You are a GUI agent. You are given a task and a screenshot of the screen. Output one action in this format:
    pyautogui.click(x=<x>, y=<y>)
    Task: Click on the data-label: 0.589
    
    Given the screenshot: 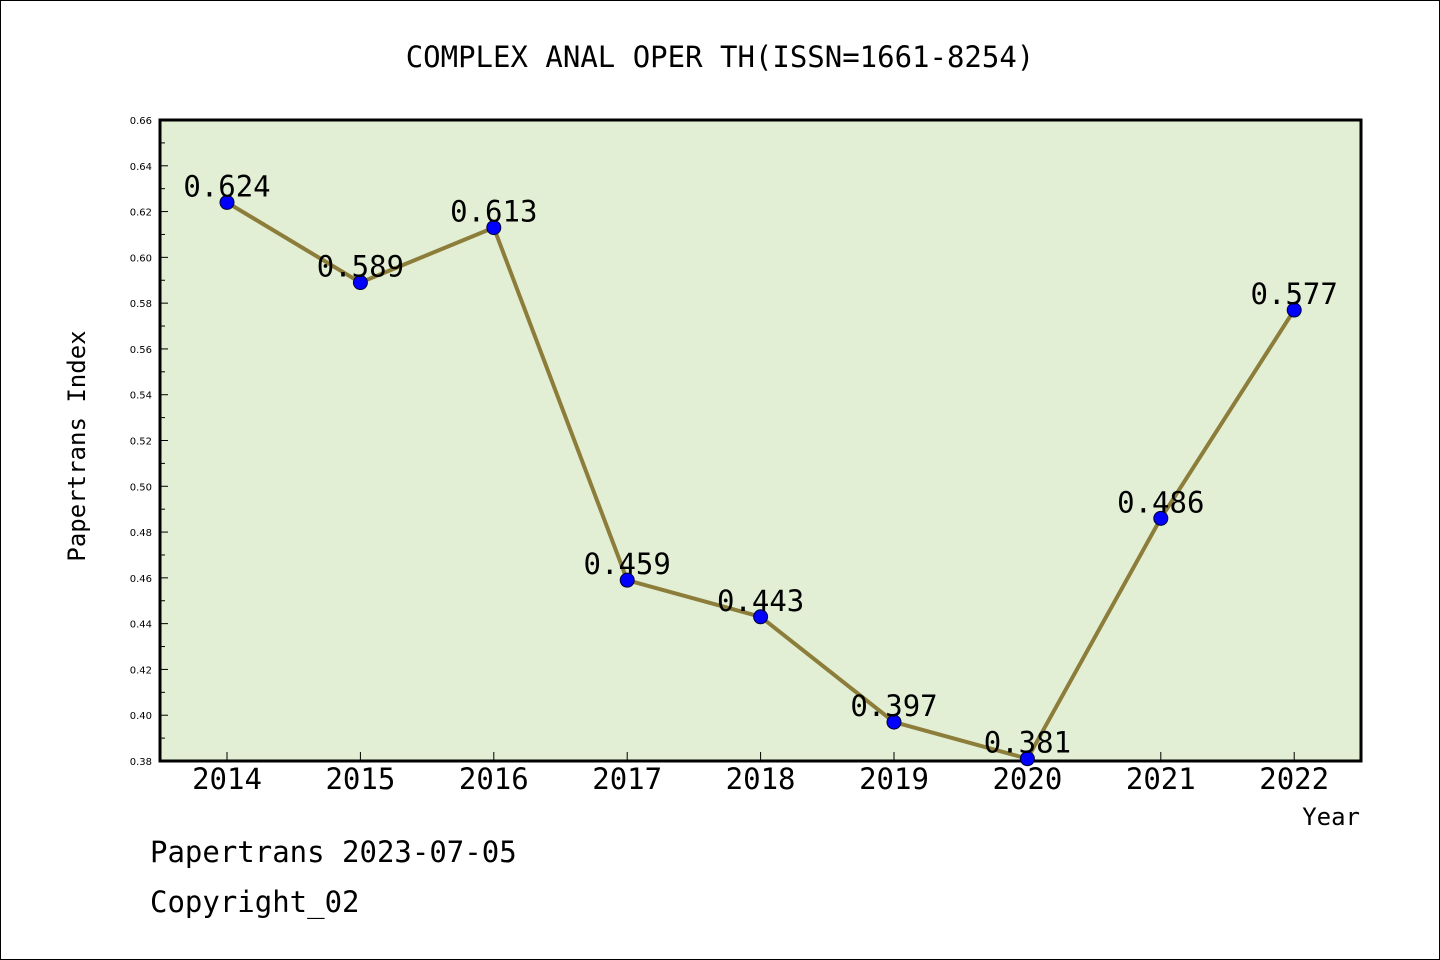 What is the action you would take?
    pyautogui.click(x=360, y=267)
    